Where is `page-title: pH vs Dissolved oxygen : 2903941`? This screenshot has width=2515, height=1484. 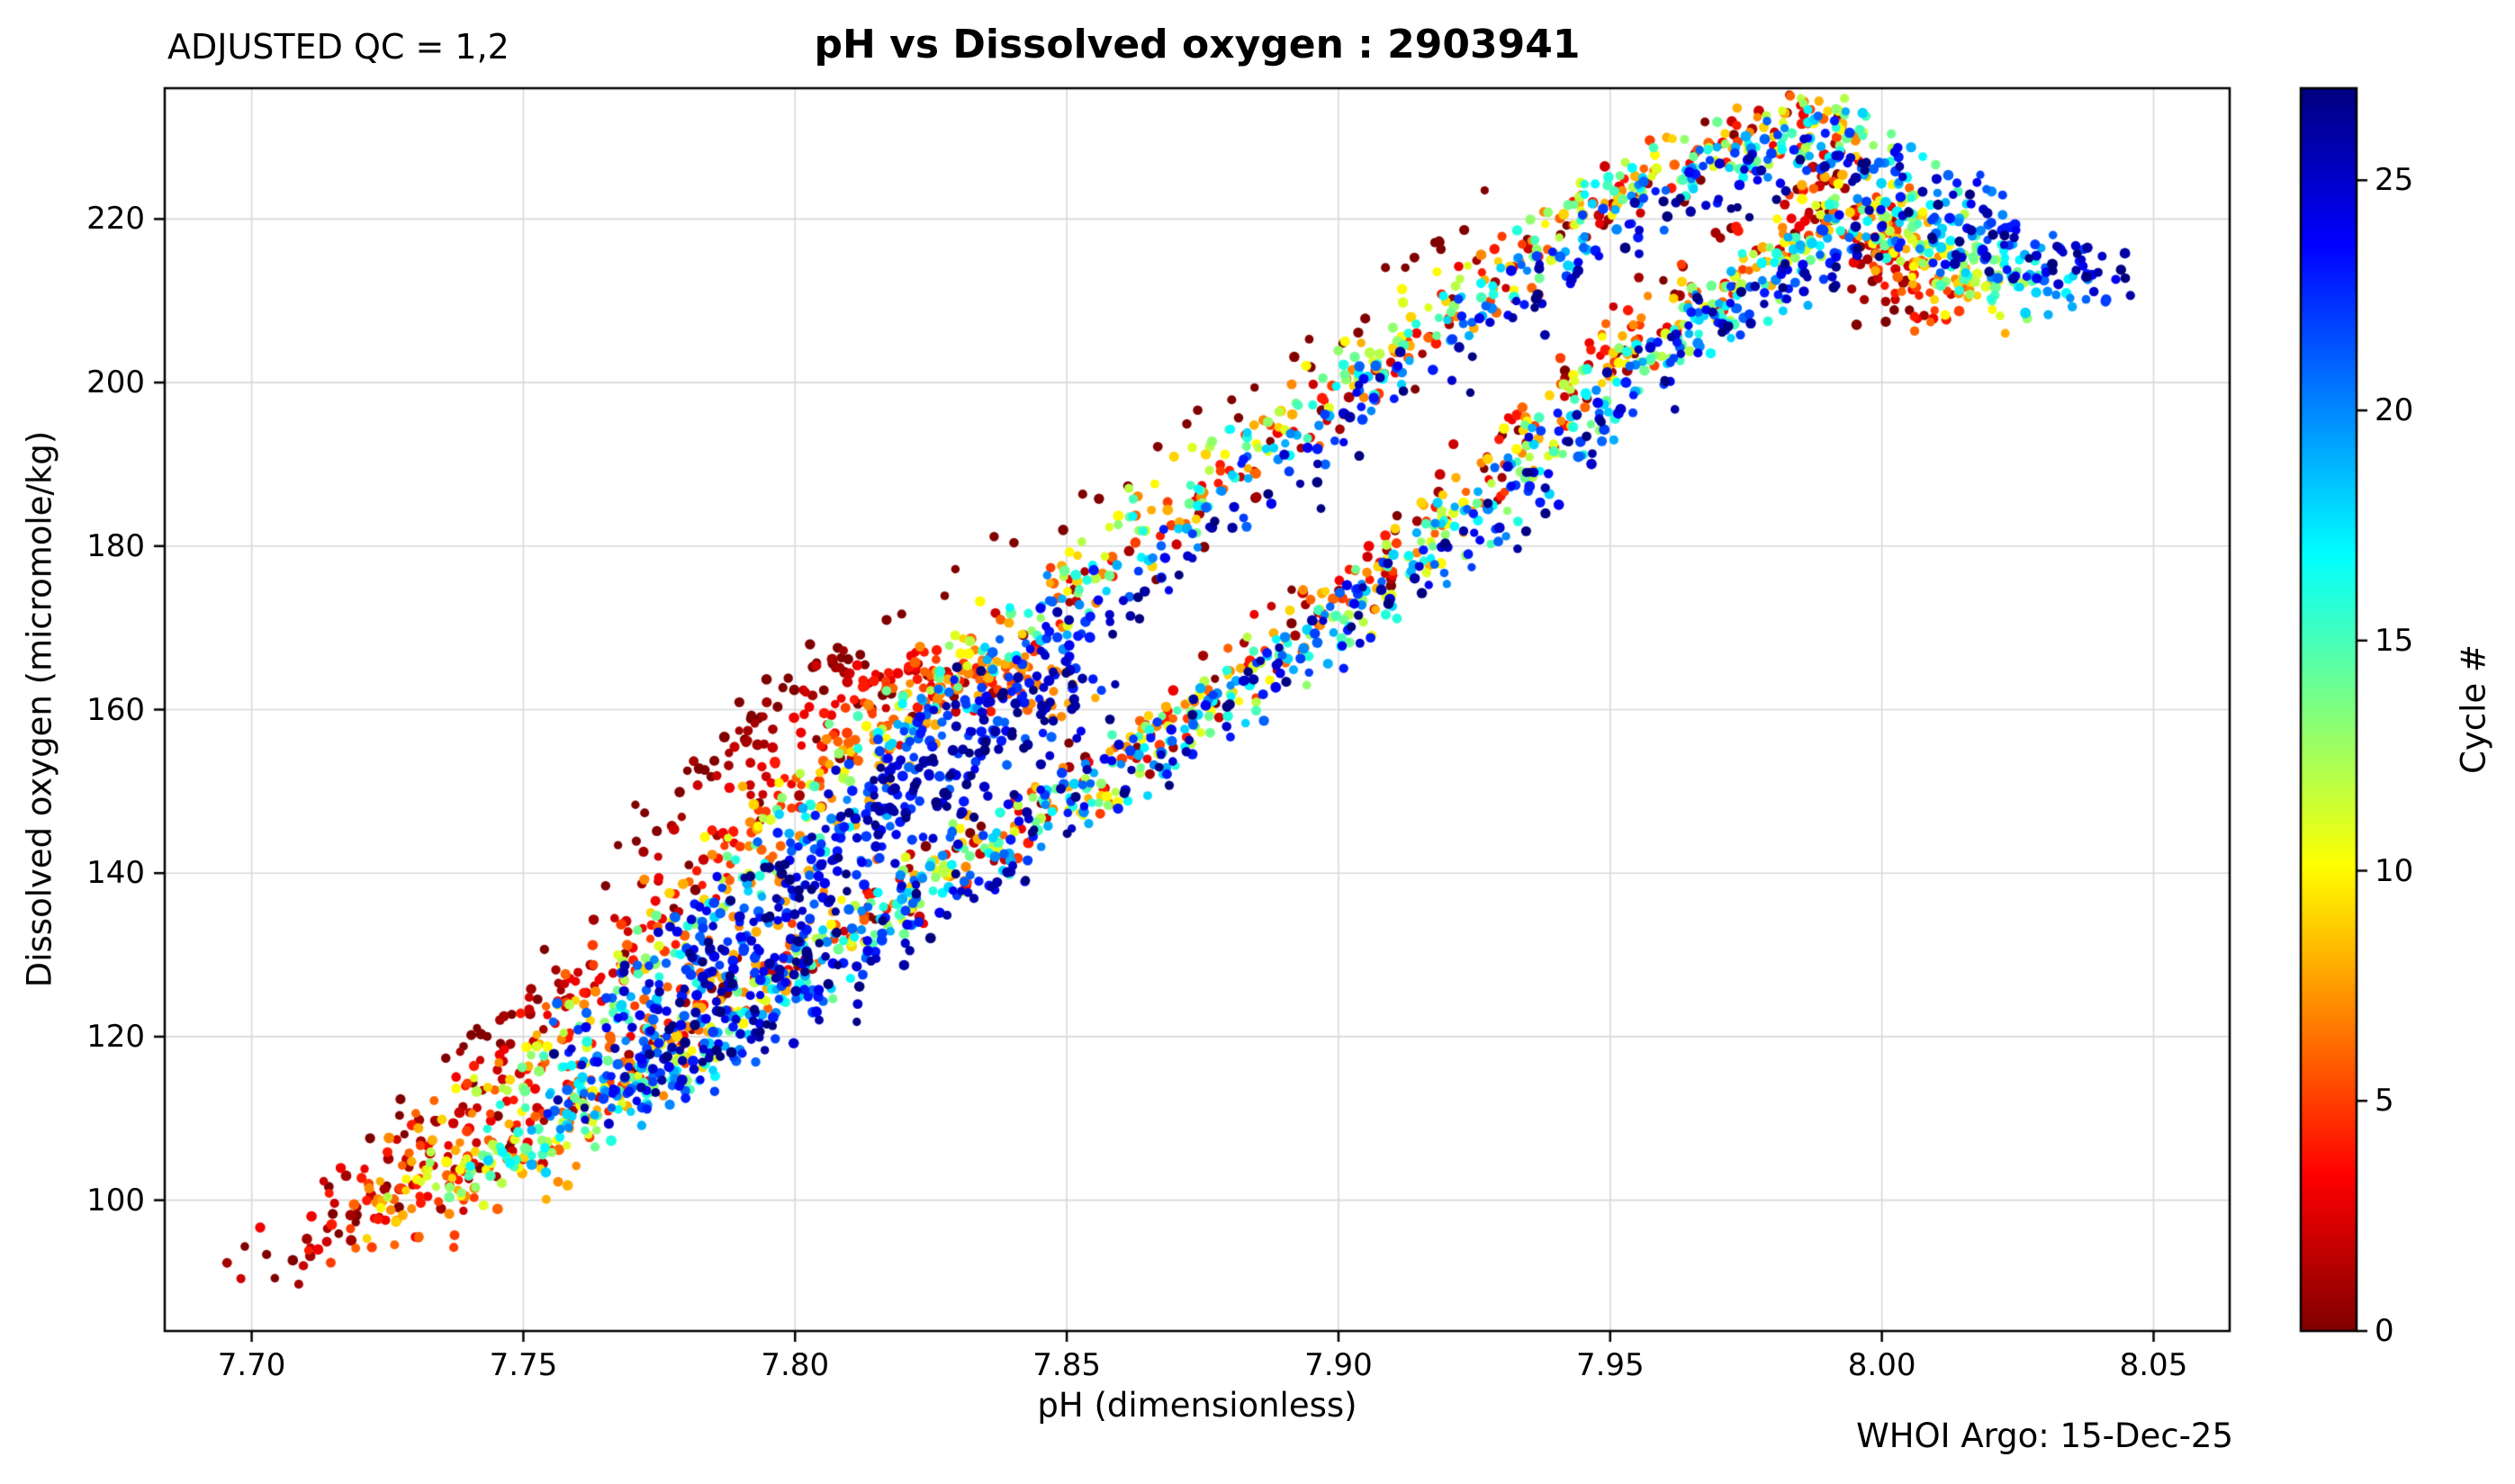 page-title: pH vs Dissolved oxygen : 2903941 is located at coordinates (1197, 44).